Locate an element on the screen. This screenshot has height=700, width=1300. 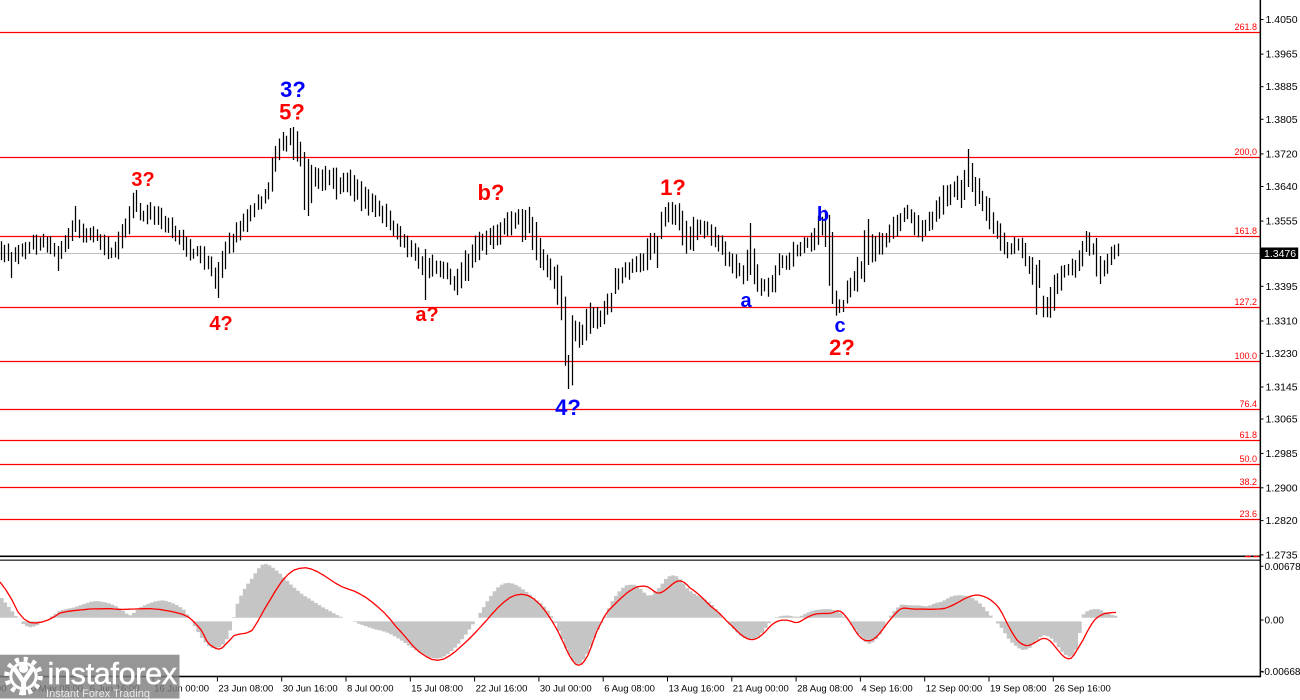
svg-text: 1.4050 is located at coordinates (1282, 20).